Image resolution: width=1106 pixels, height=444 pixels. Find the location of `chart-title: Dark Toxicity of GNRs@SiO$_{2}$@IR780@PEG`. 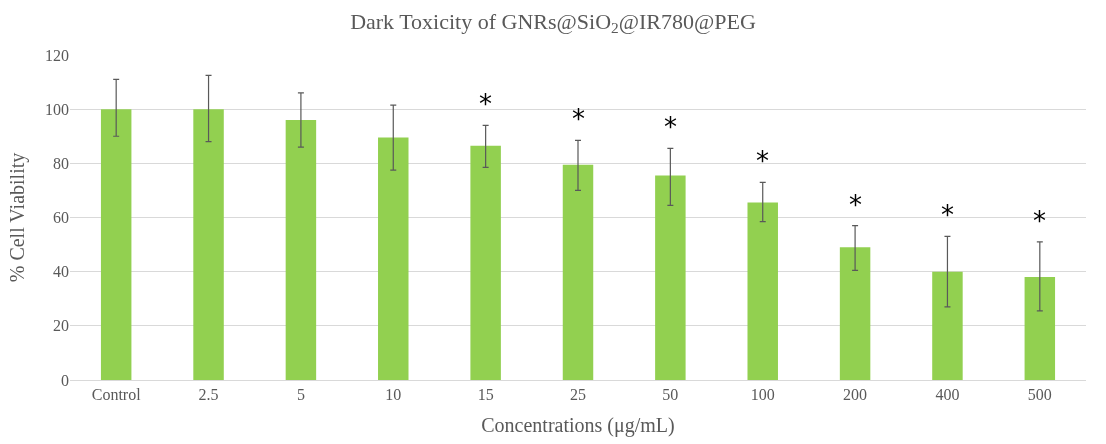

chart-title: Dark Toxicity of GNRs@SiO$_{2}$@IR780@PEG is located at coordinates (553, 22).